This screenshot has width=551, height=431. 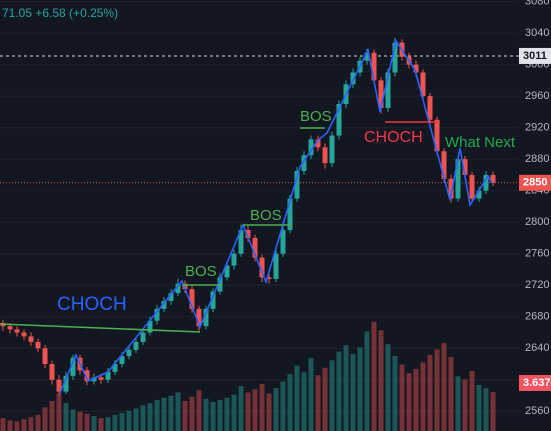 What do you see at coordinates (537, 411) in the screenshot?
I see `y-tick-label: 2560` at bounding box center [537, 411].